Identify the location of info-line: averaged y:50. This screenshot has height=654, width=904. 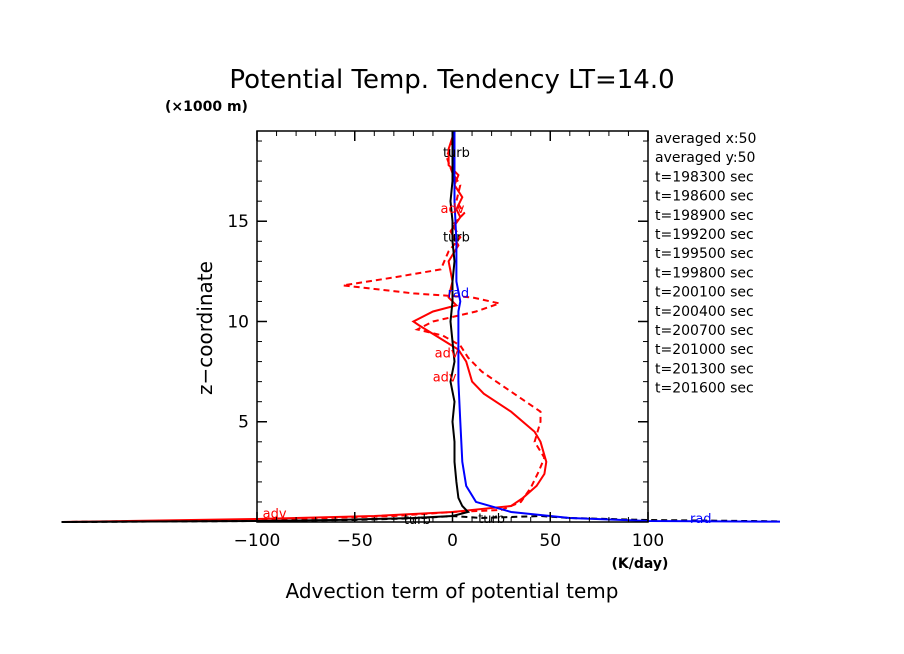
(705, 158).